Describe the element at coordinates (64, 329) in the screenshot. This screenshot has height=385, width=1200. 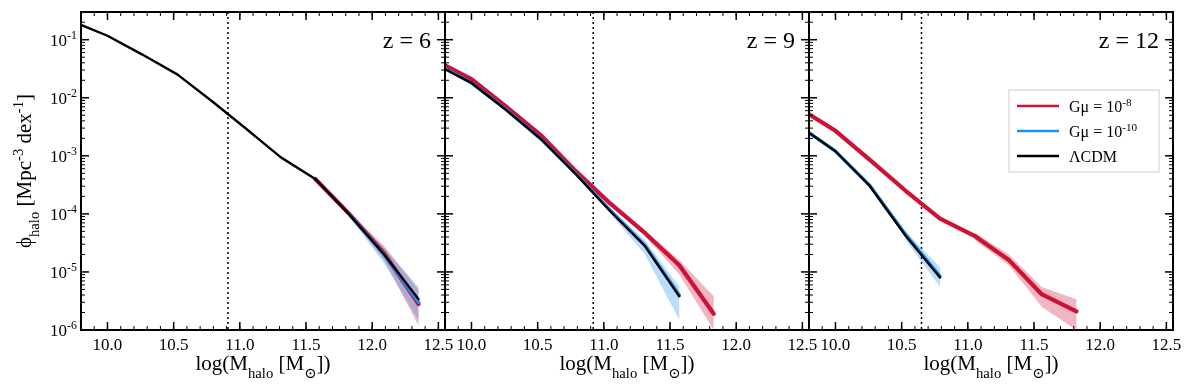
I see `y-tick-label: 10$^{-6}$` at that location.